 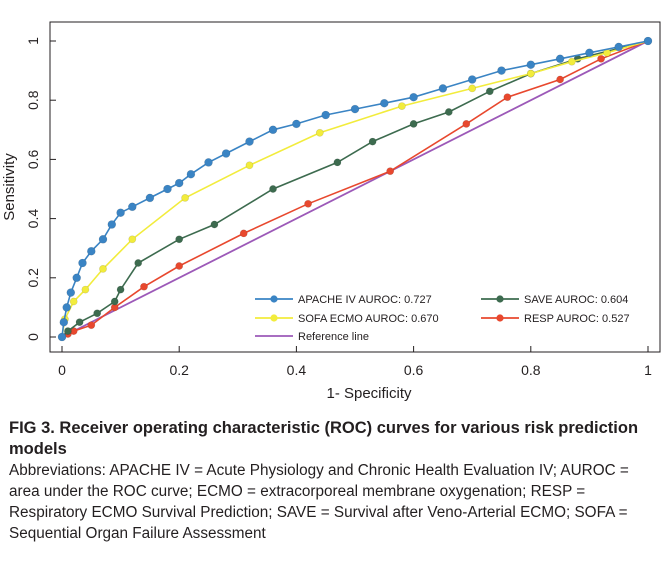 I want to click on x-tick-label: 0.6, so click(x=414, y=370).